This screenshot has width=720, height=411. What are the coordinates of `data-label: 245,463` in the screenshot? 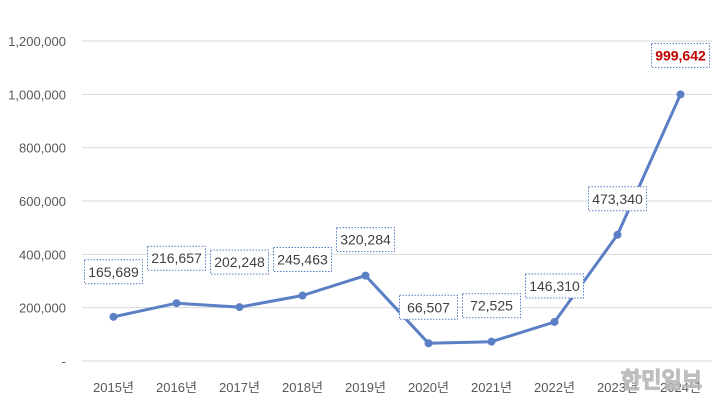 It's located at (302, 259).